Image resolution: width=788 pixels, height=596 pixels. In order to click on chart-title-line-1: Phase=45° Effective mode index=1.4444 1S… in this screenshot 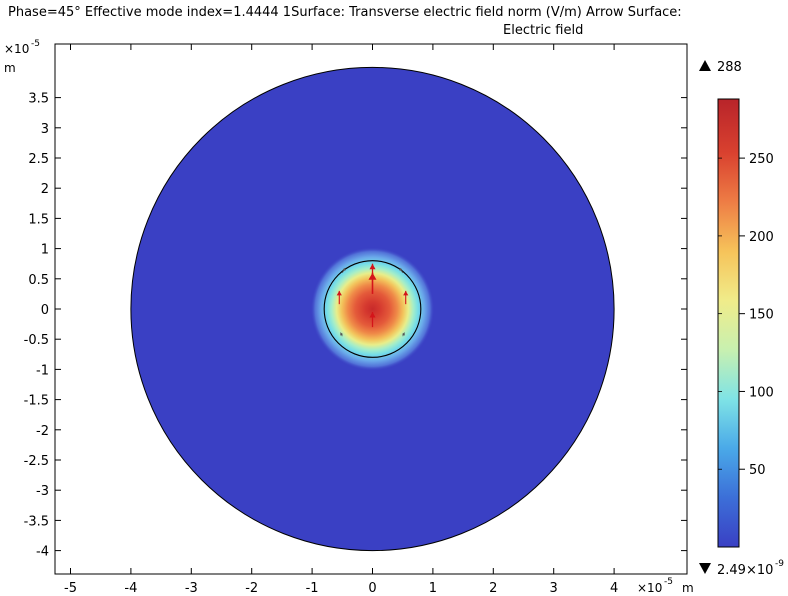, I will do `click(345, 12)`.